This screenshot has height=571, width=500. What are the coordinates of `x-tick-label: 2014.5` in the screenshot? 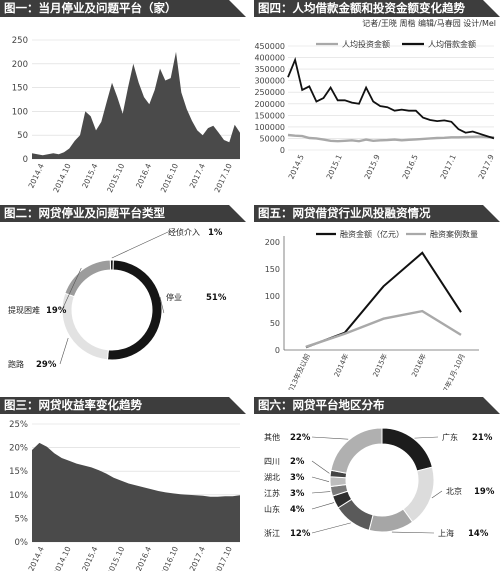 It's located at (296, 167).